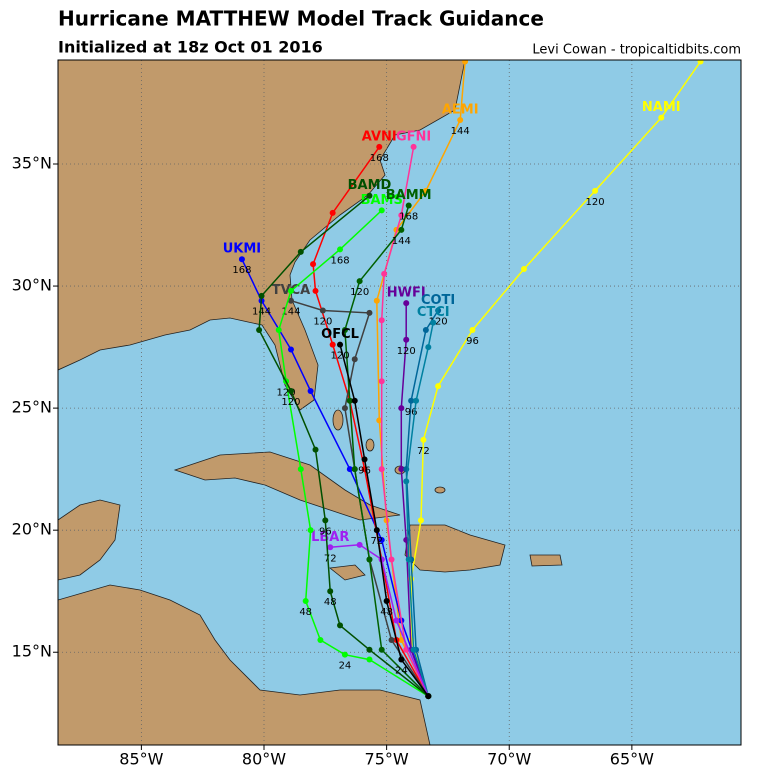 The image size is (768, 772). What do you see at coordinates (661, 107) in the screenshot?
I see `model-label: NAMI` at bounding box center [661, 107].